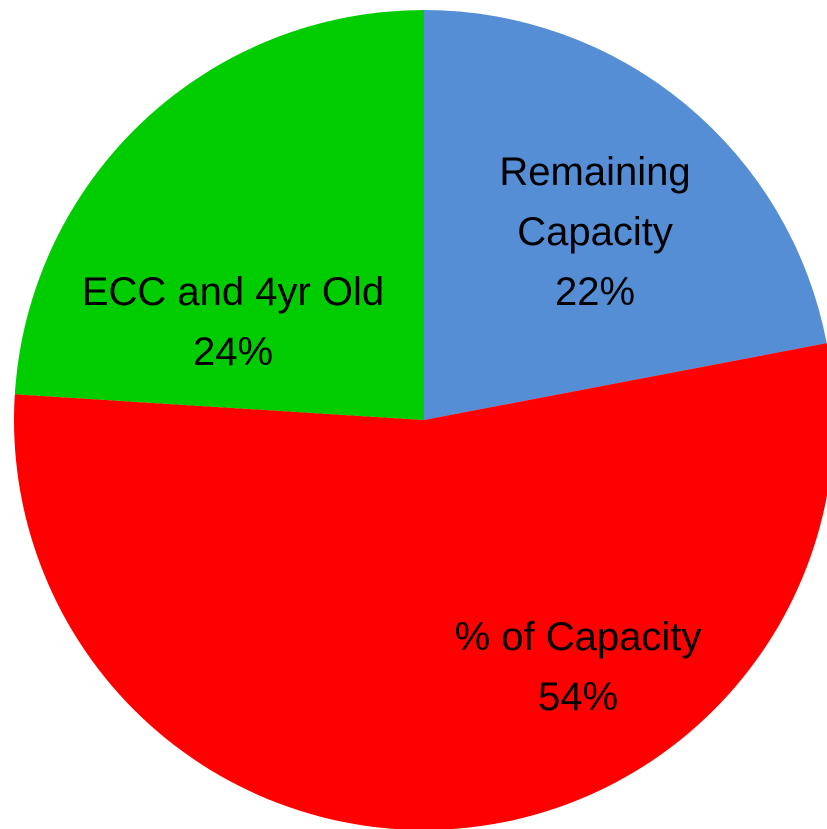  What do you see at coordinates (233, 292) in the screenshot?
I see `category-label: ECC and 4yr Old` at bounding box center [233, 292].